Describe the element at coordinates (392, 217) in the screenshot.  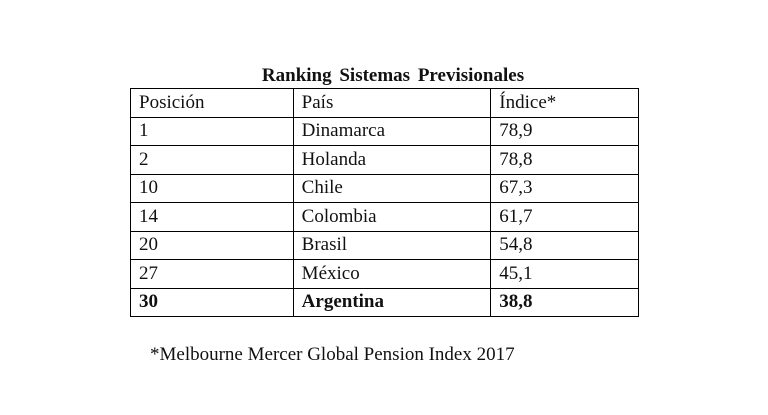
I see `cell-country: Colombia` at that location.